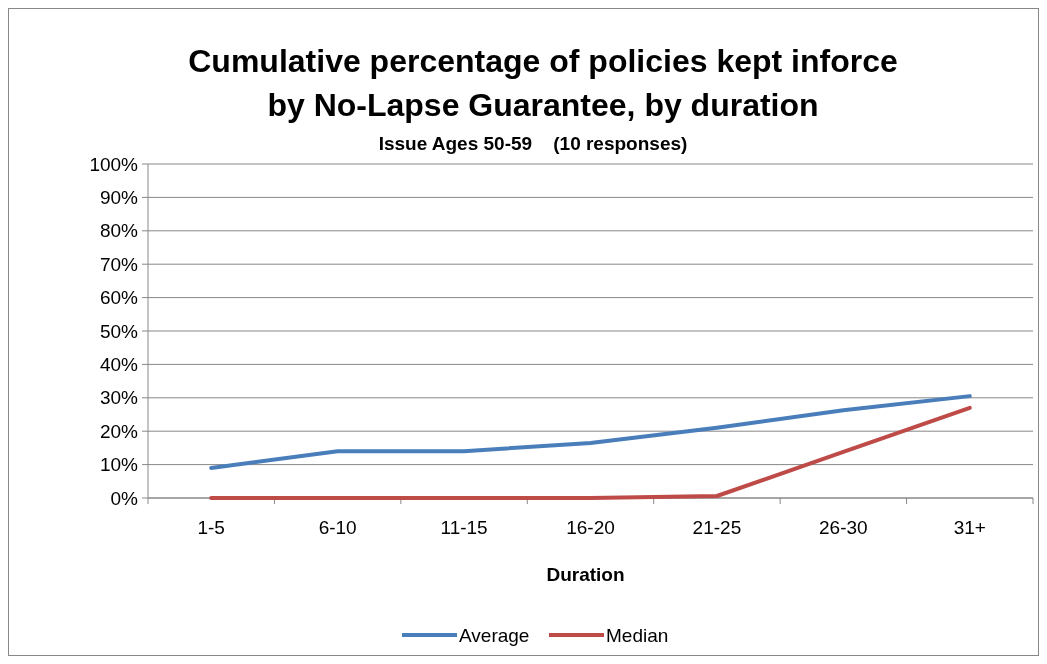 The width and height of the screenshot is (1047, 664). Describe the element at coordinates (585, 574) in the screenshot. I see `x-axis-title: Duration` at that location.